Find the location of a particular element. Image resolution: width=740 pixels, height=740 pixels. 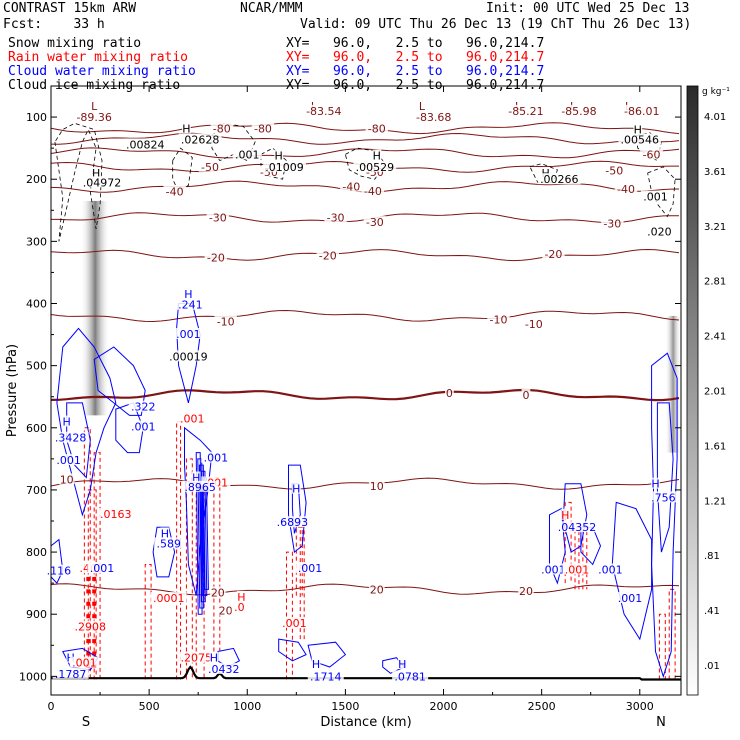

extremum-label-28-bg is located at coordinates (188, 294).